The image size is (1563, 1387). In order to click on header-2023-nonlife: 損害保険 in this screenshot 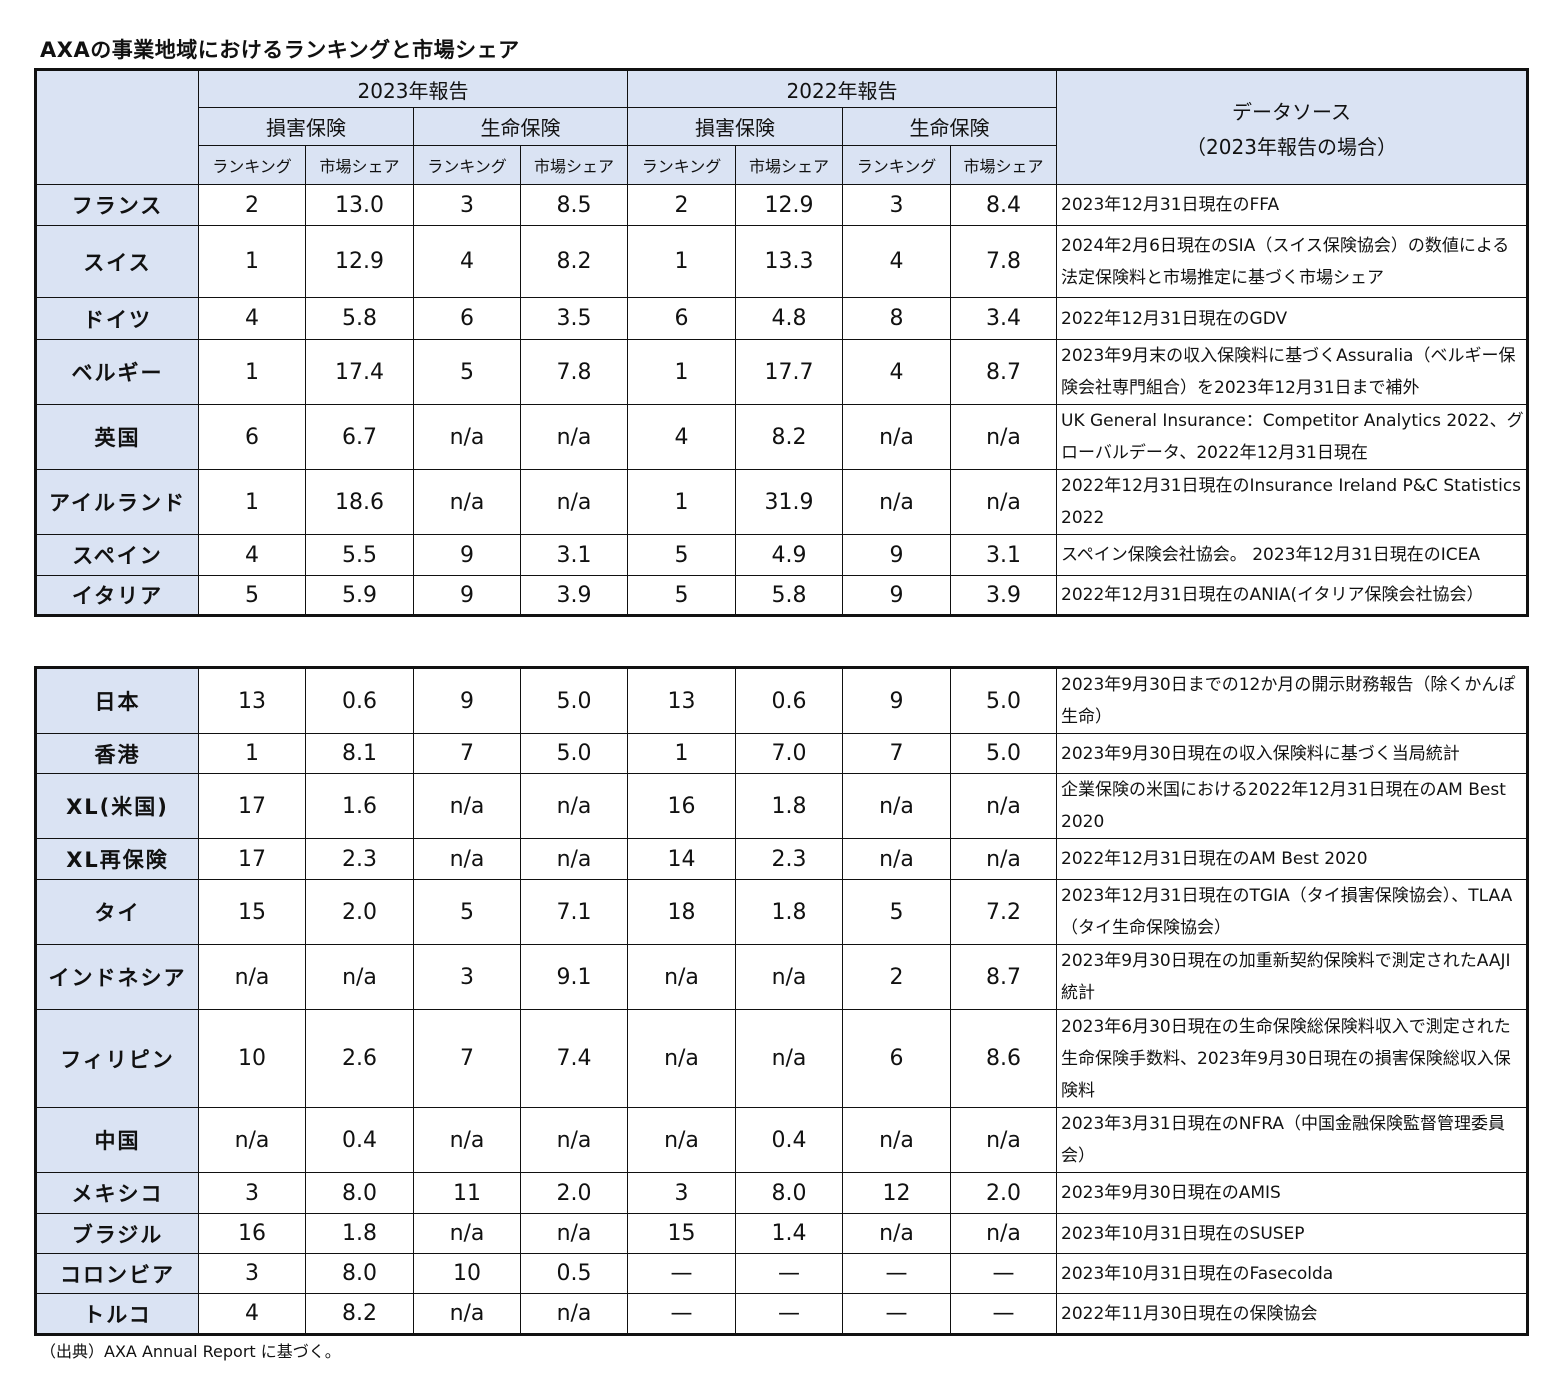, I will do `click(306, 126)`.